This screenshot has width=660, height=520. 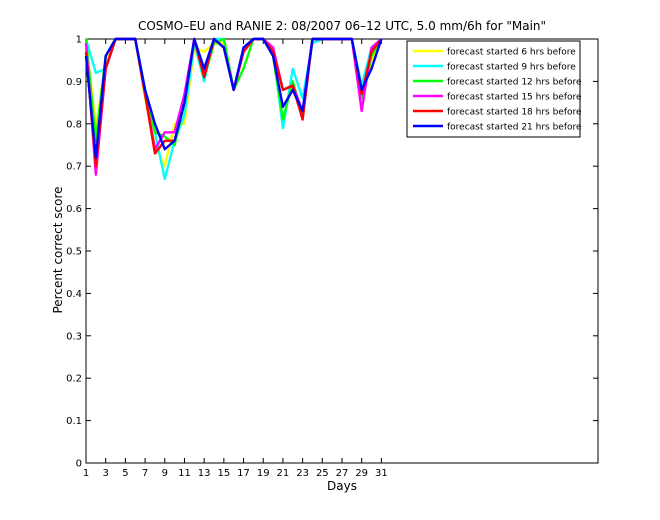 I want to click on x-tick-label: 17, so click(x=243, y=473).